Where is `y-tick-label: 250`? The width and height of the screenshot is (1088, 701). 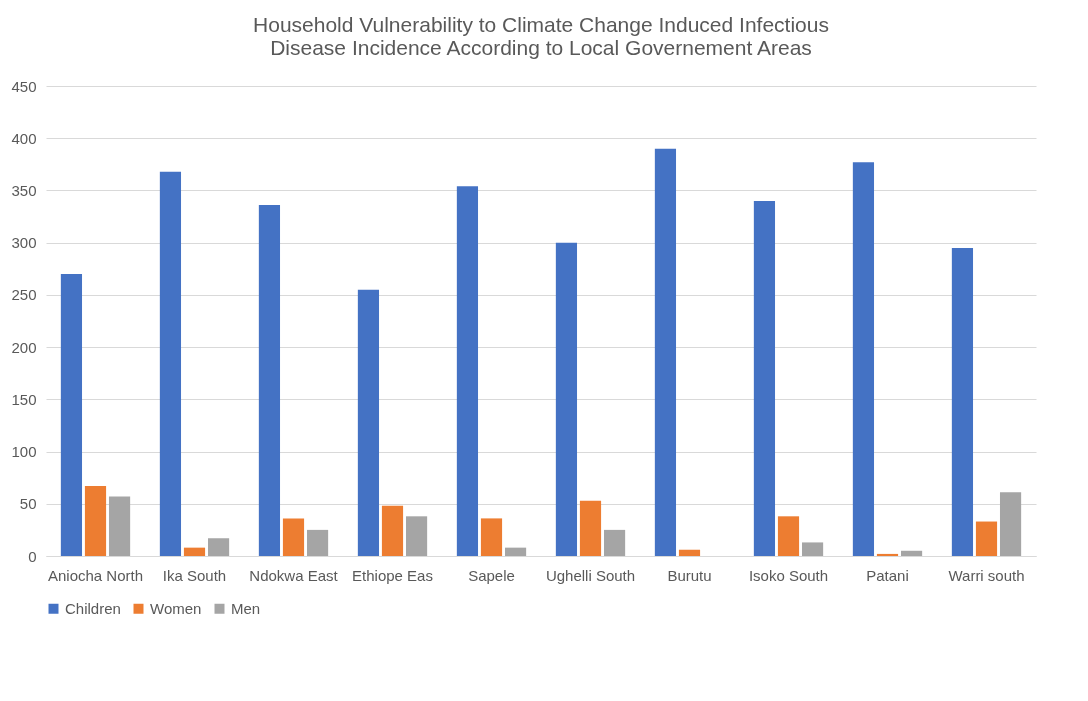
y-tick-label: 250 is located at coordinates (24, 295).